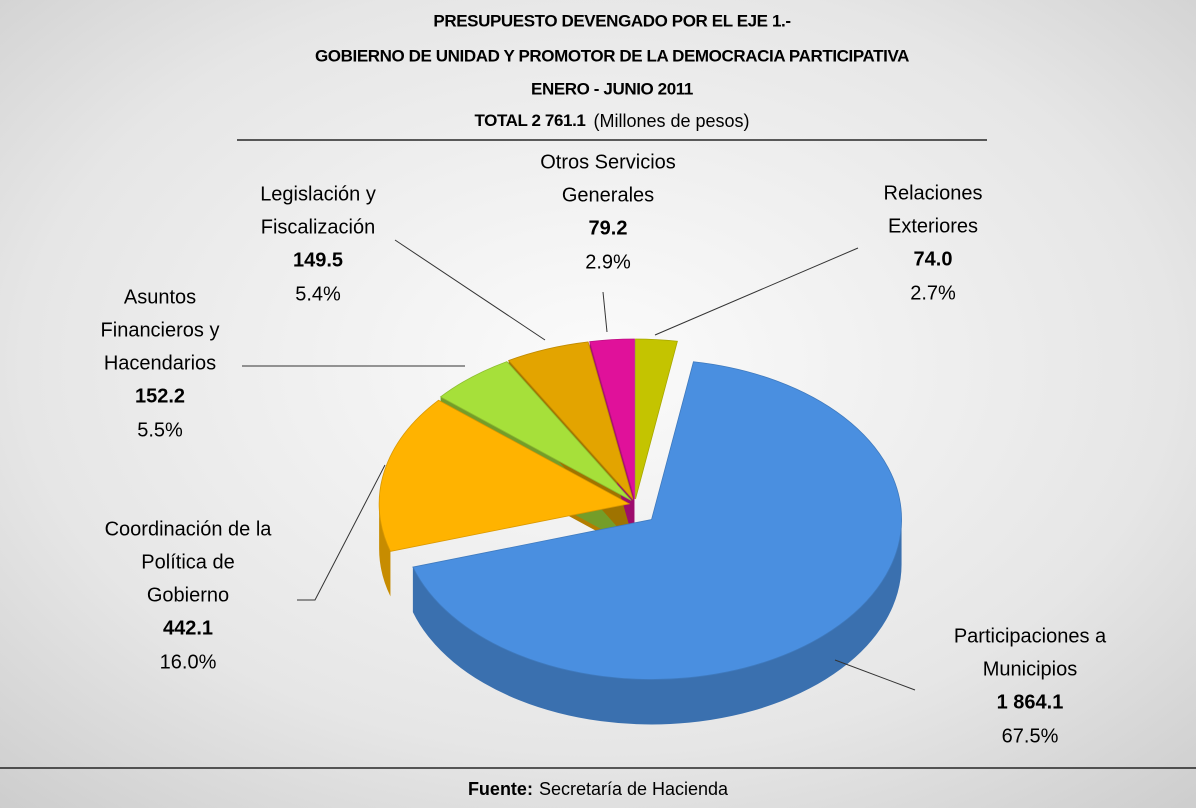  I want to click on slice-label: Fiscalización, so click(318, 227).